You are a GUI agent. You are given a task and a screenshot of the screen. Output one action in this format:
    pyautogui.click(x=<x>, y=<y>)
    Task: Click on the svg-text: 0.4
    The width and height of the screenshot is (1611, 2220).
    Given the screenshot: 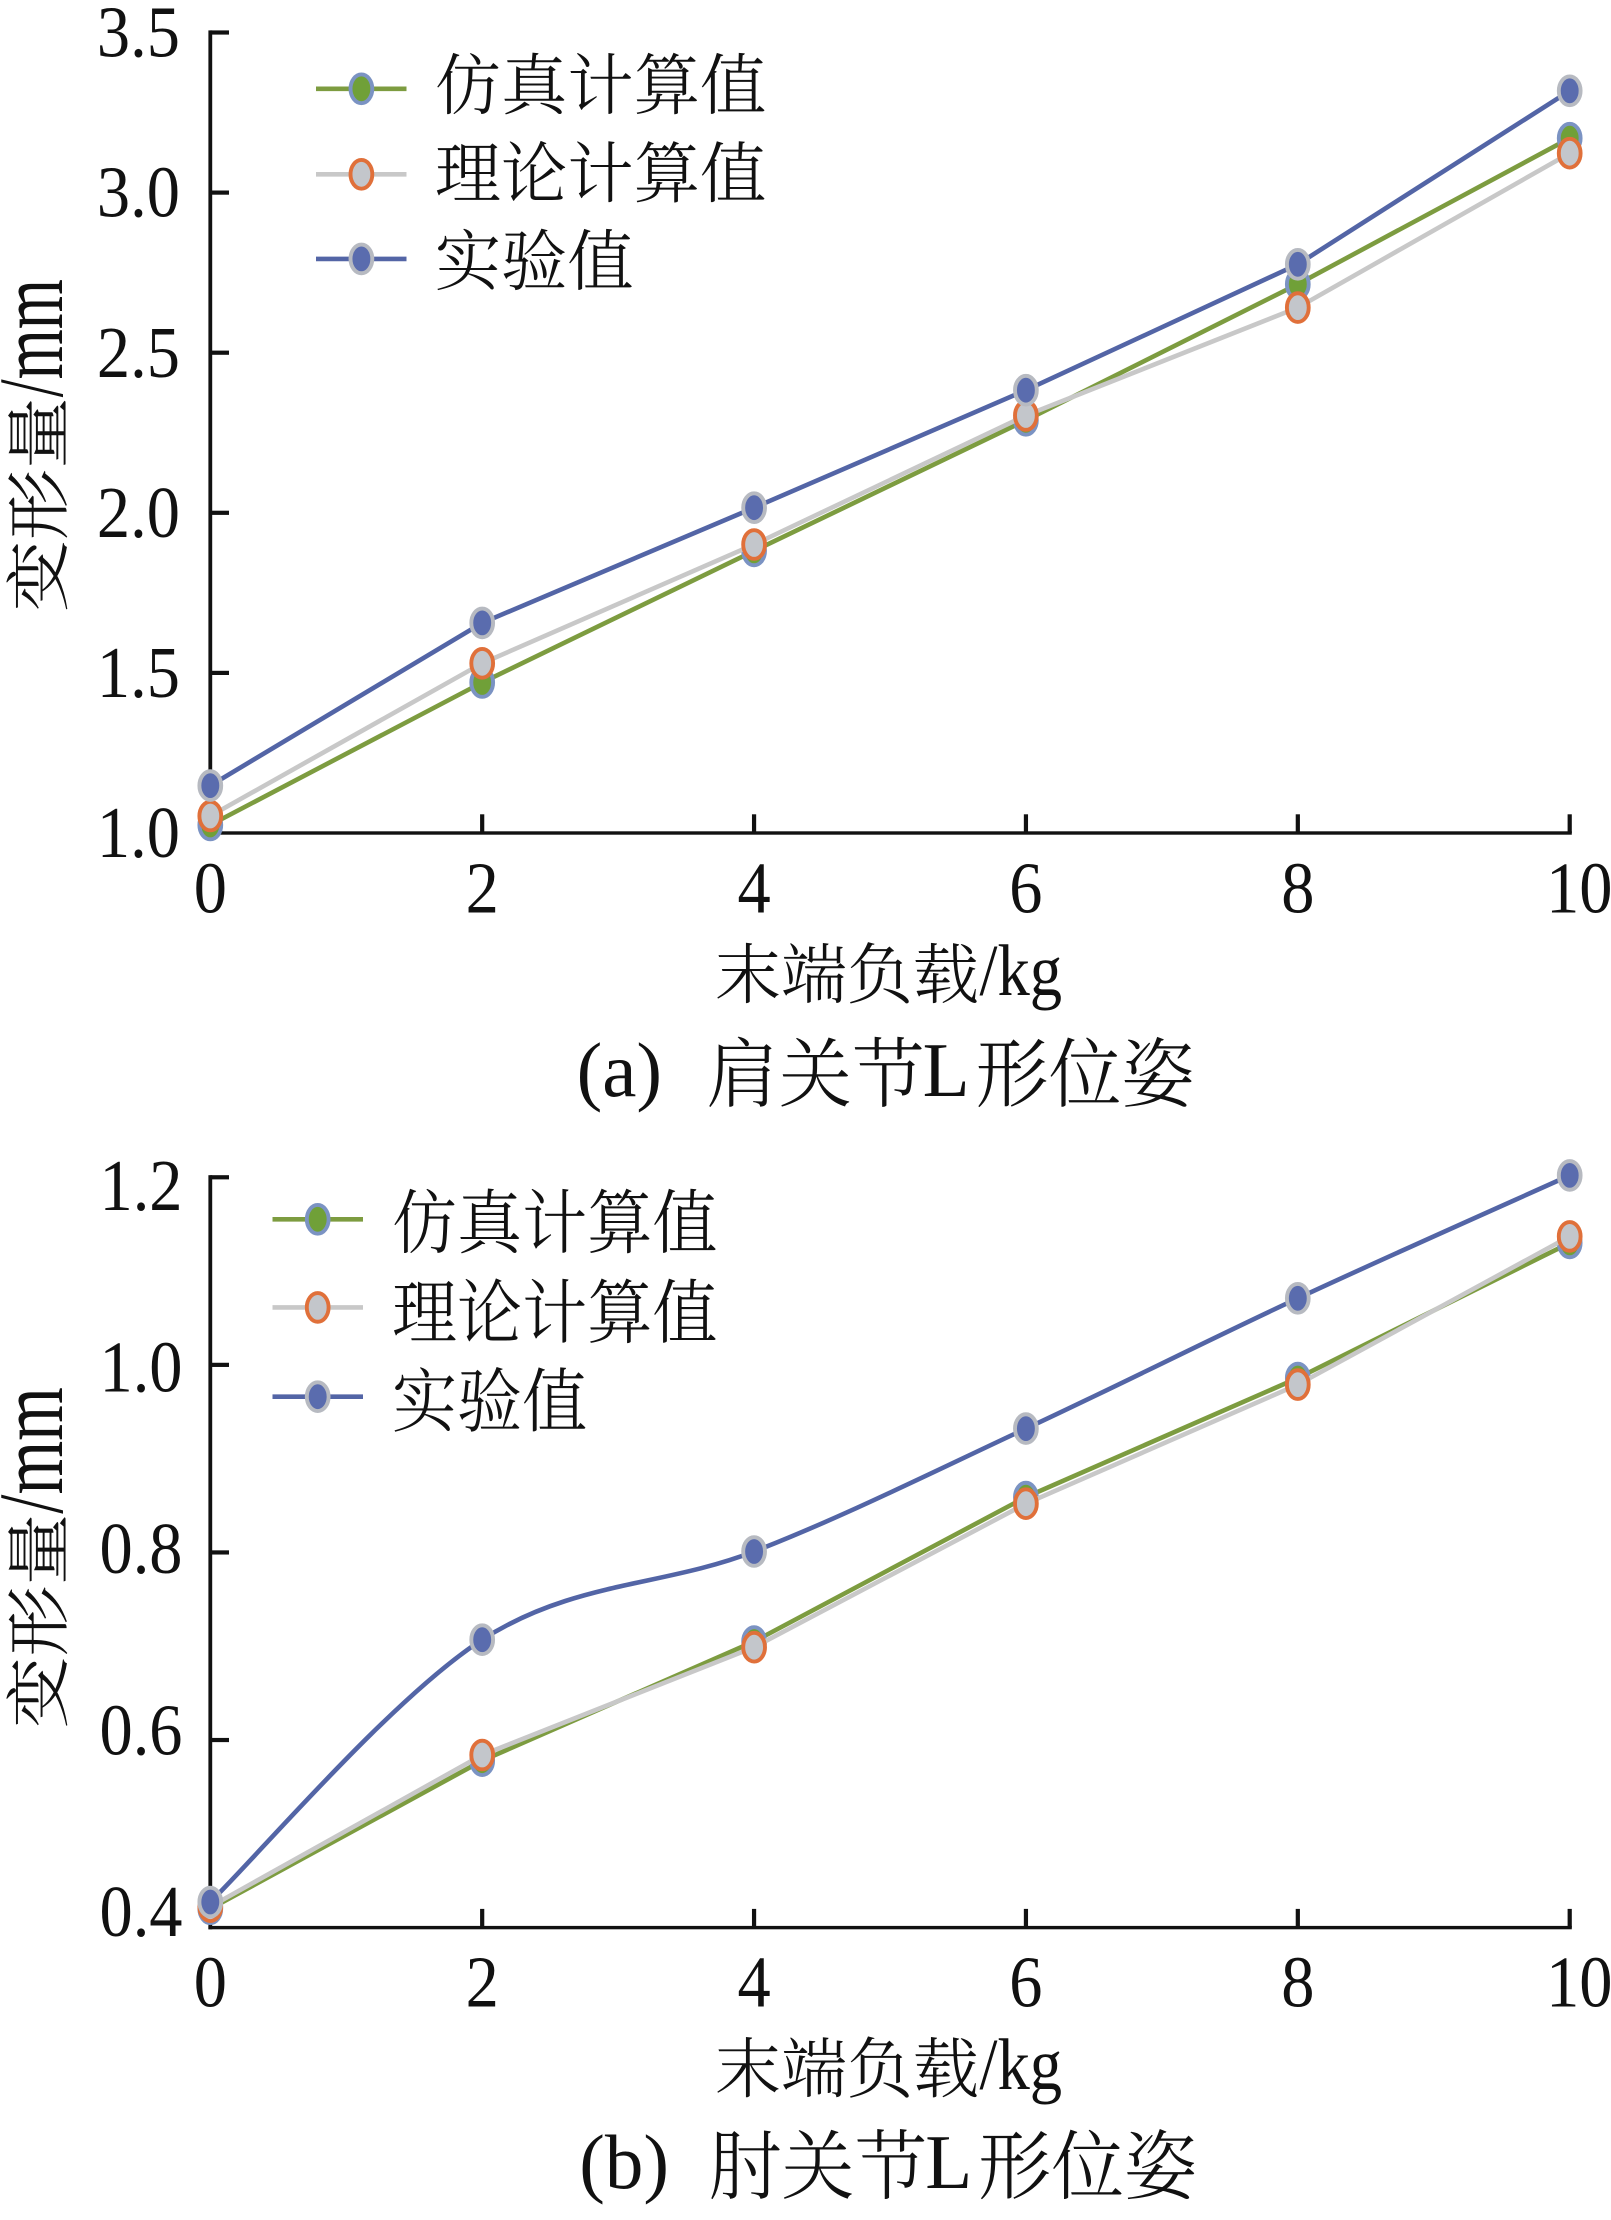 What is the action you would take?
    pyautogui.click(x=141, y=1912)
    